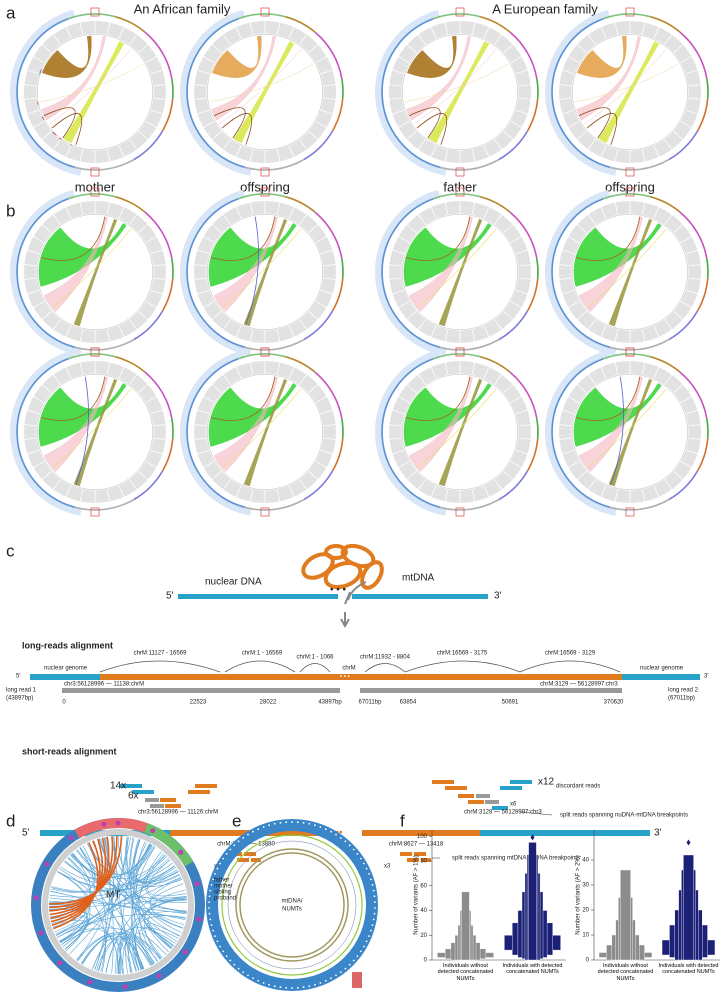  What do you see at coordinates (585, 861) in the screenshot?
I see `y-tick-label: 40` at bounding box center [585, 861].